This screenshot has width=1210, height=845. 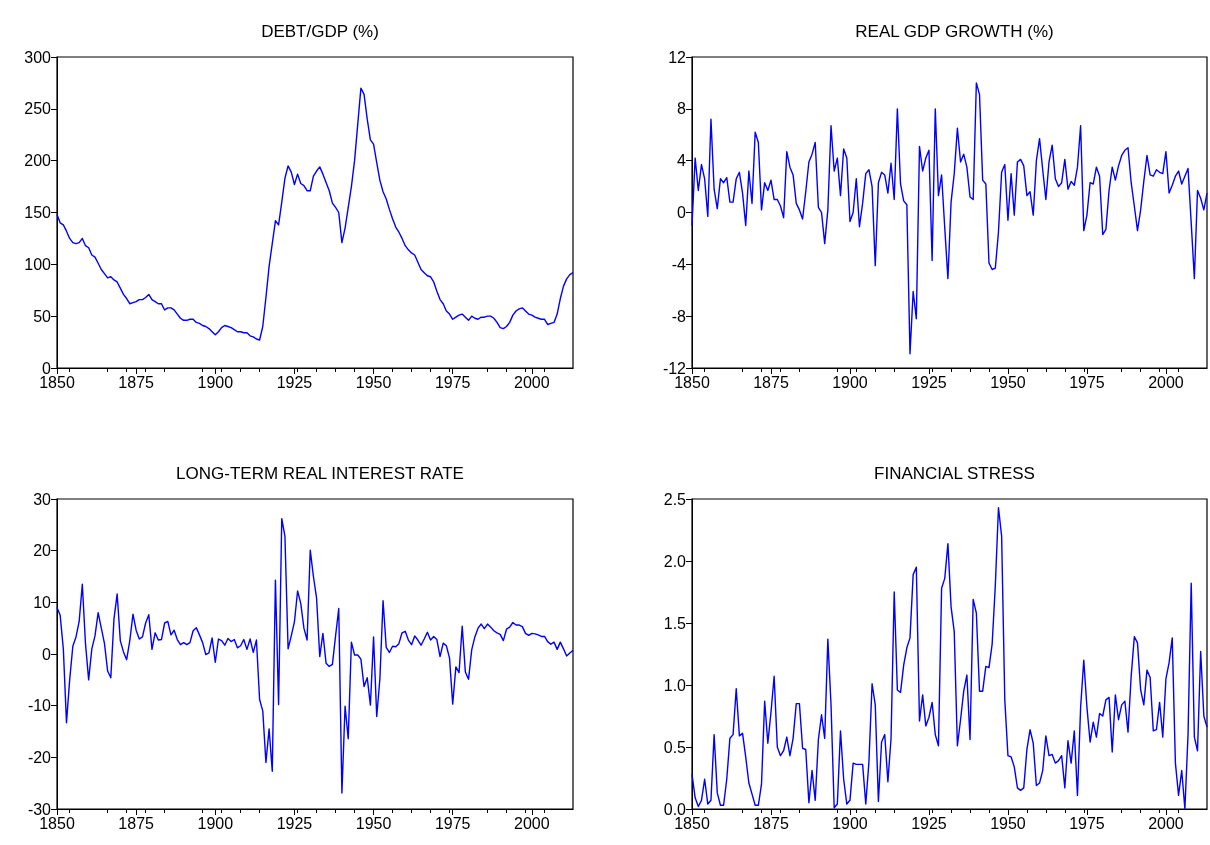 I want to click on chart-title: LONG-TERM REAL INTEREST RATE, so click(x=320, y=473).